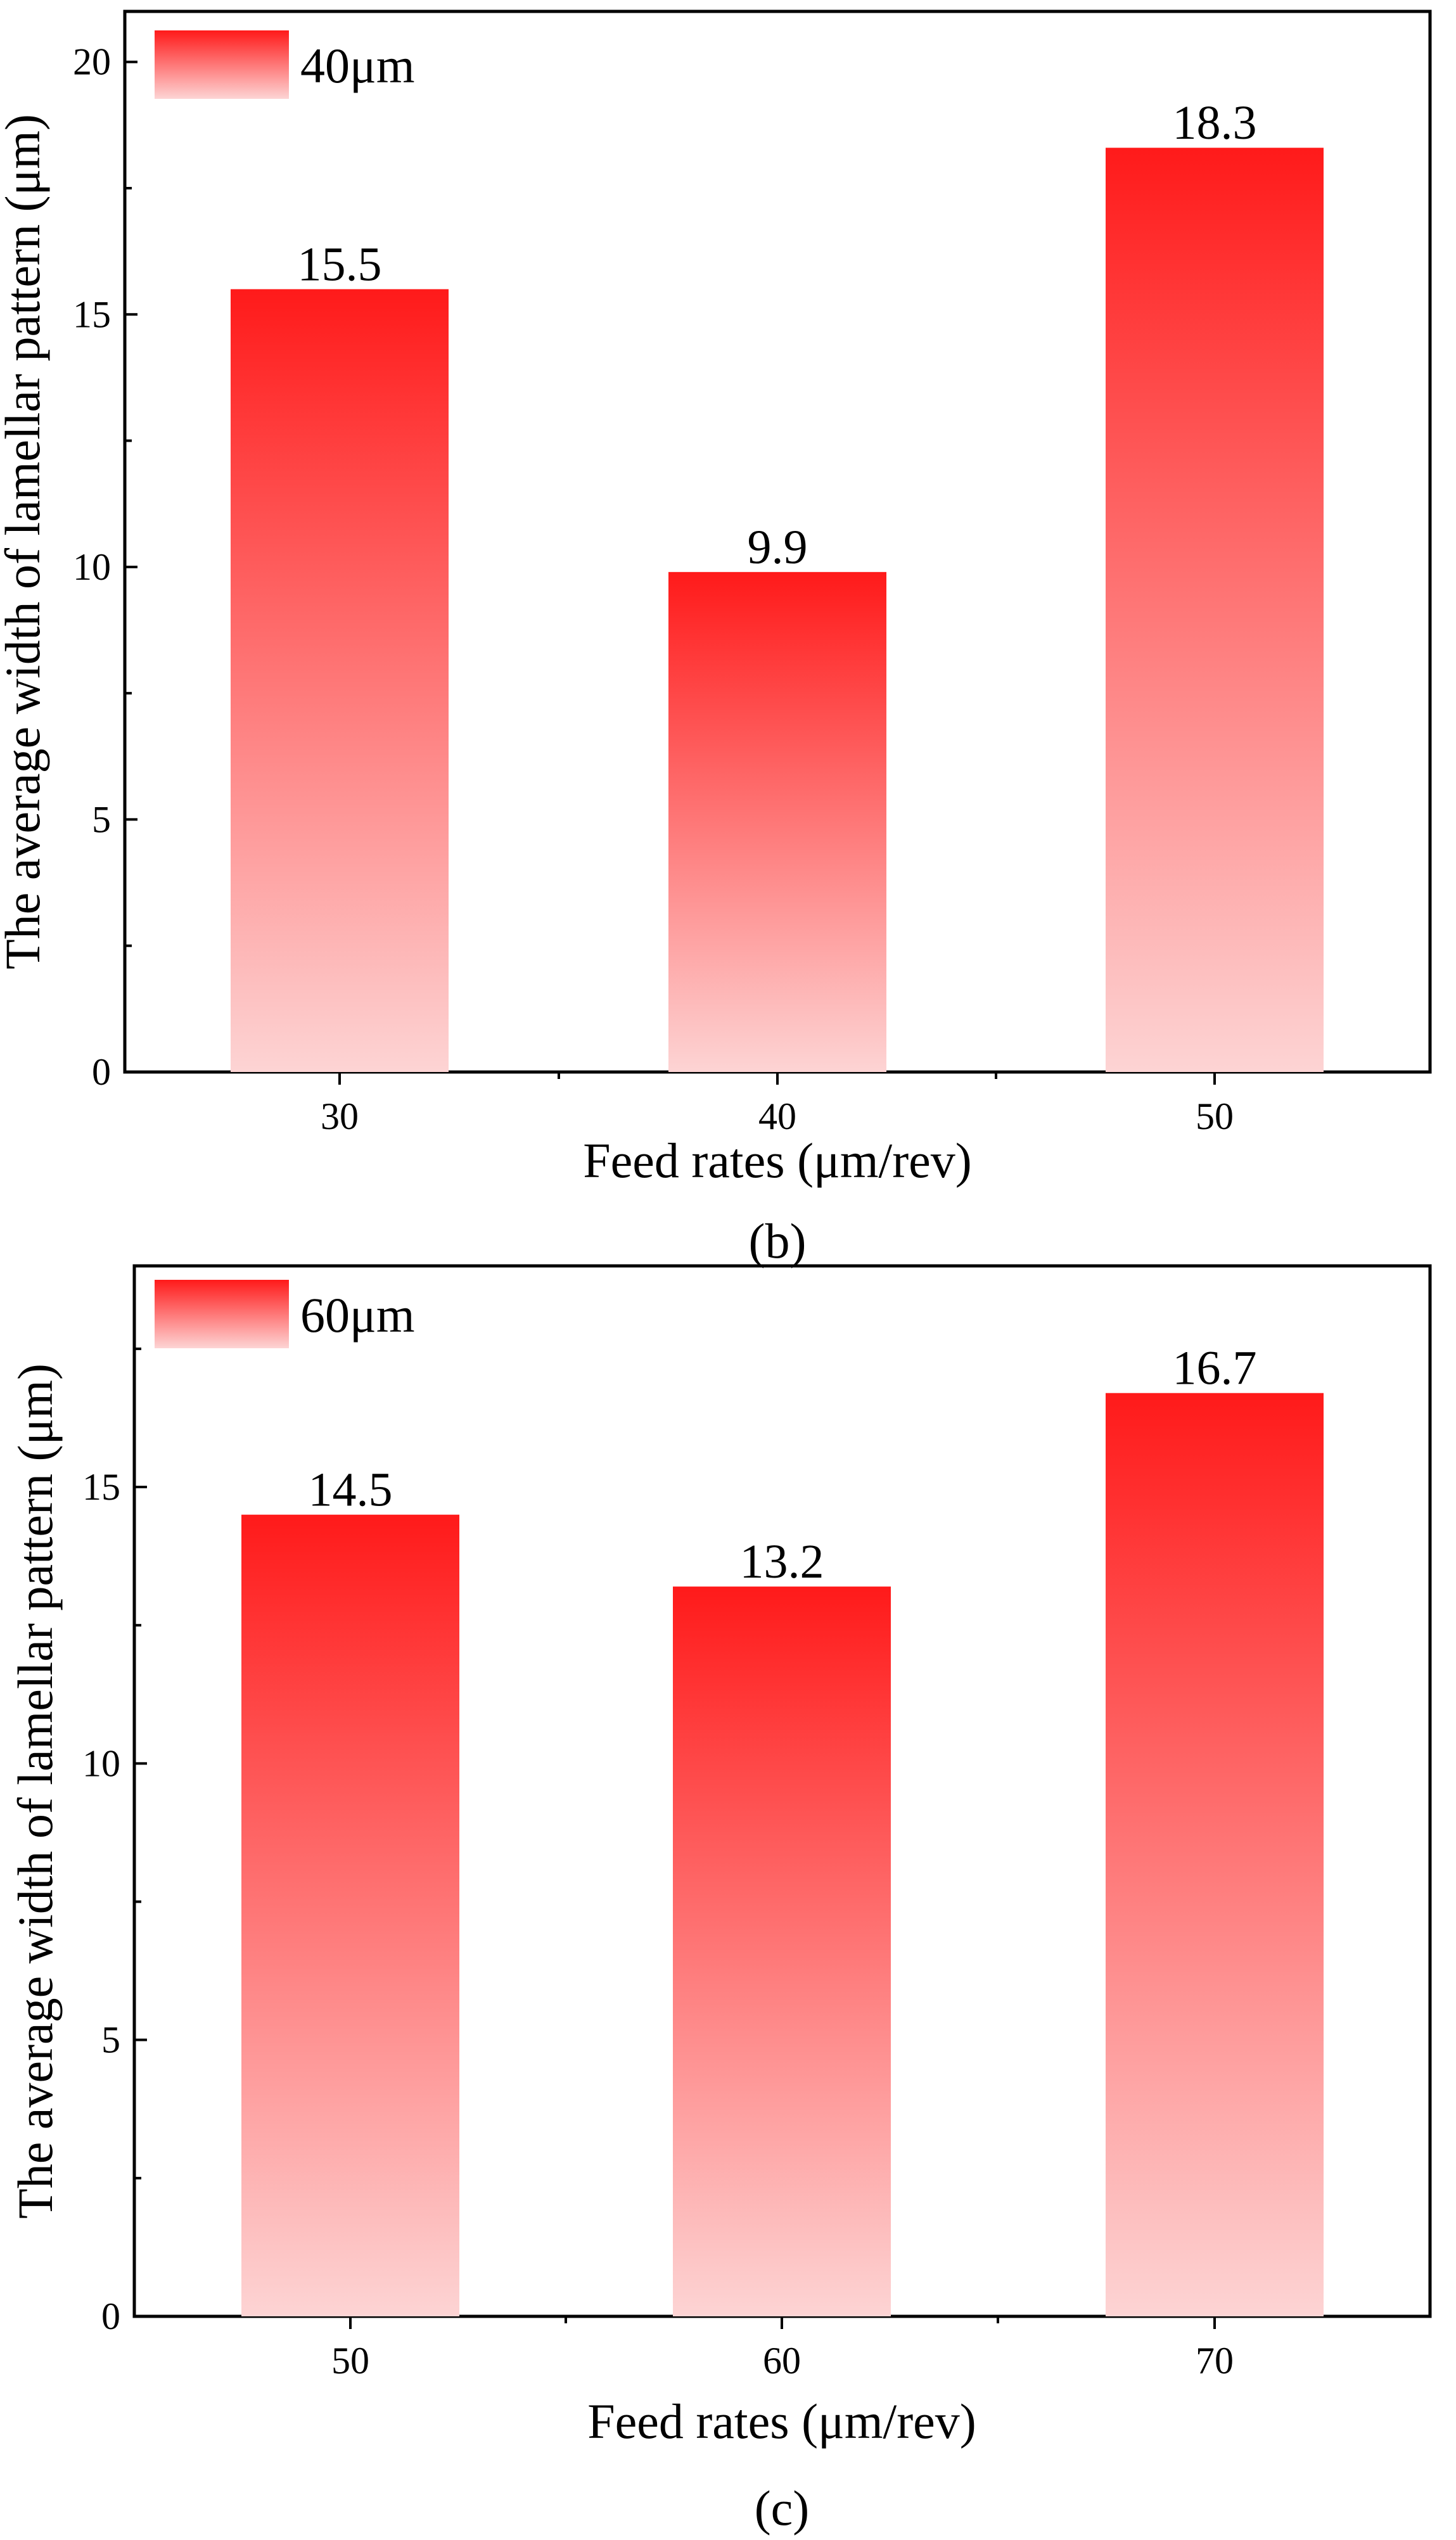 This screenshot has height=2540, width=1456. I want to click on panel-caption: (b), so click(778, 1240).